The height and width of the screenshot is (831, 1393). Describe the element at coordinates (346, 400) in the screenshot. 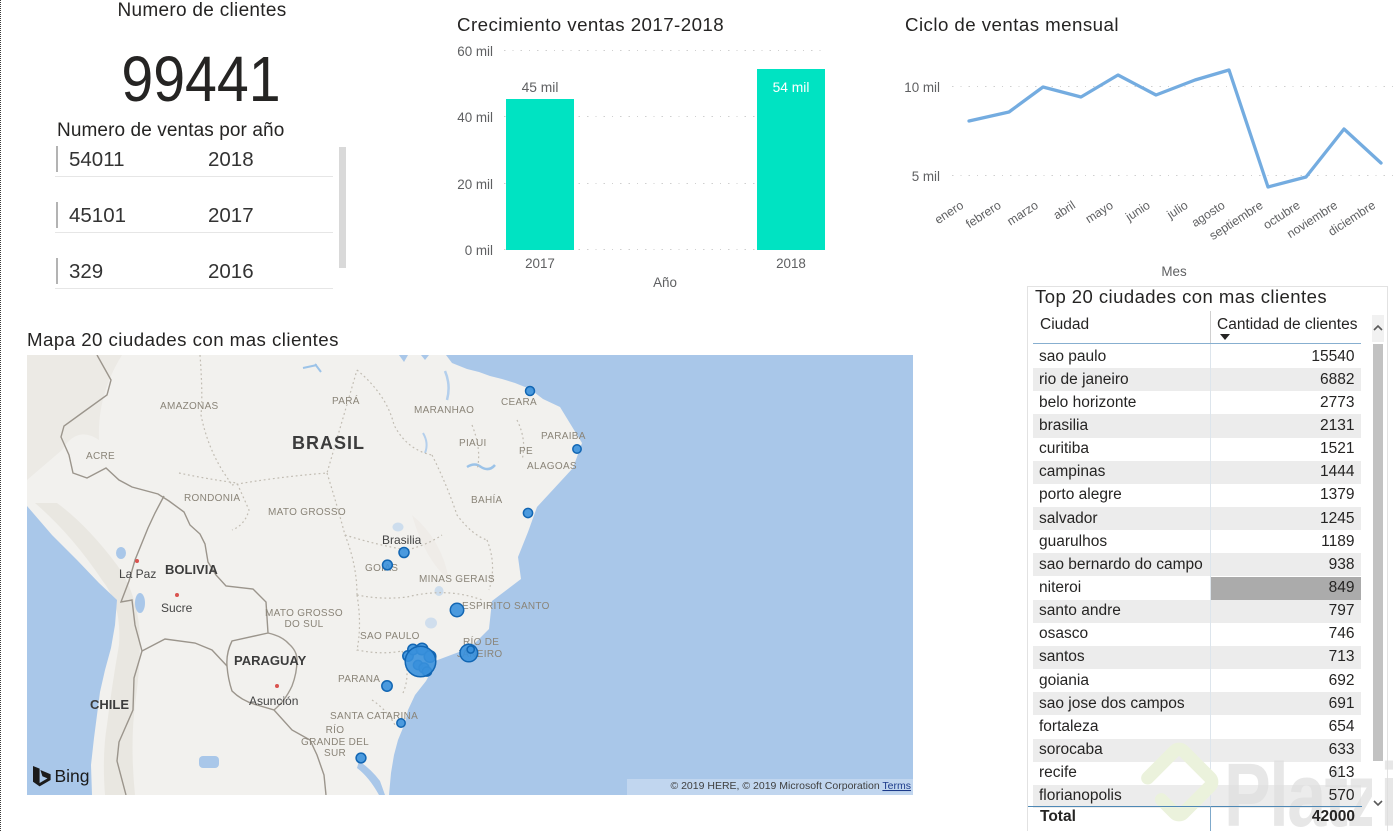

I see `svg-text: PARÁ` at that location.